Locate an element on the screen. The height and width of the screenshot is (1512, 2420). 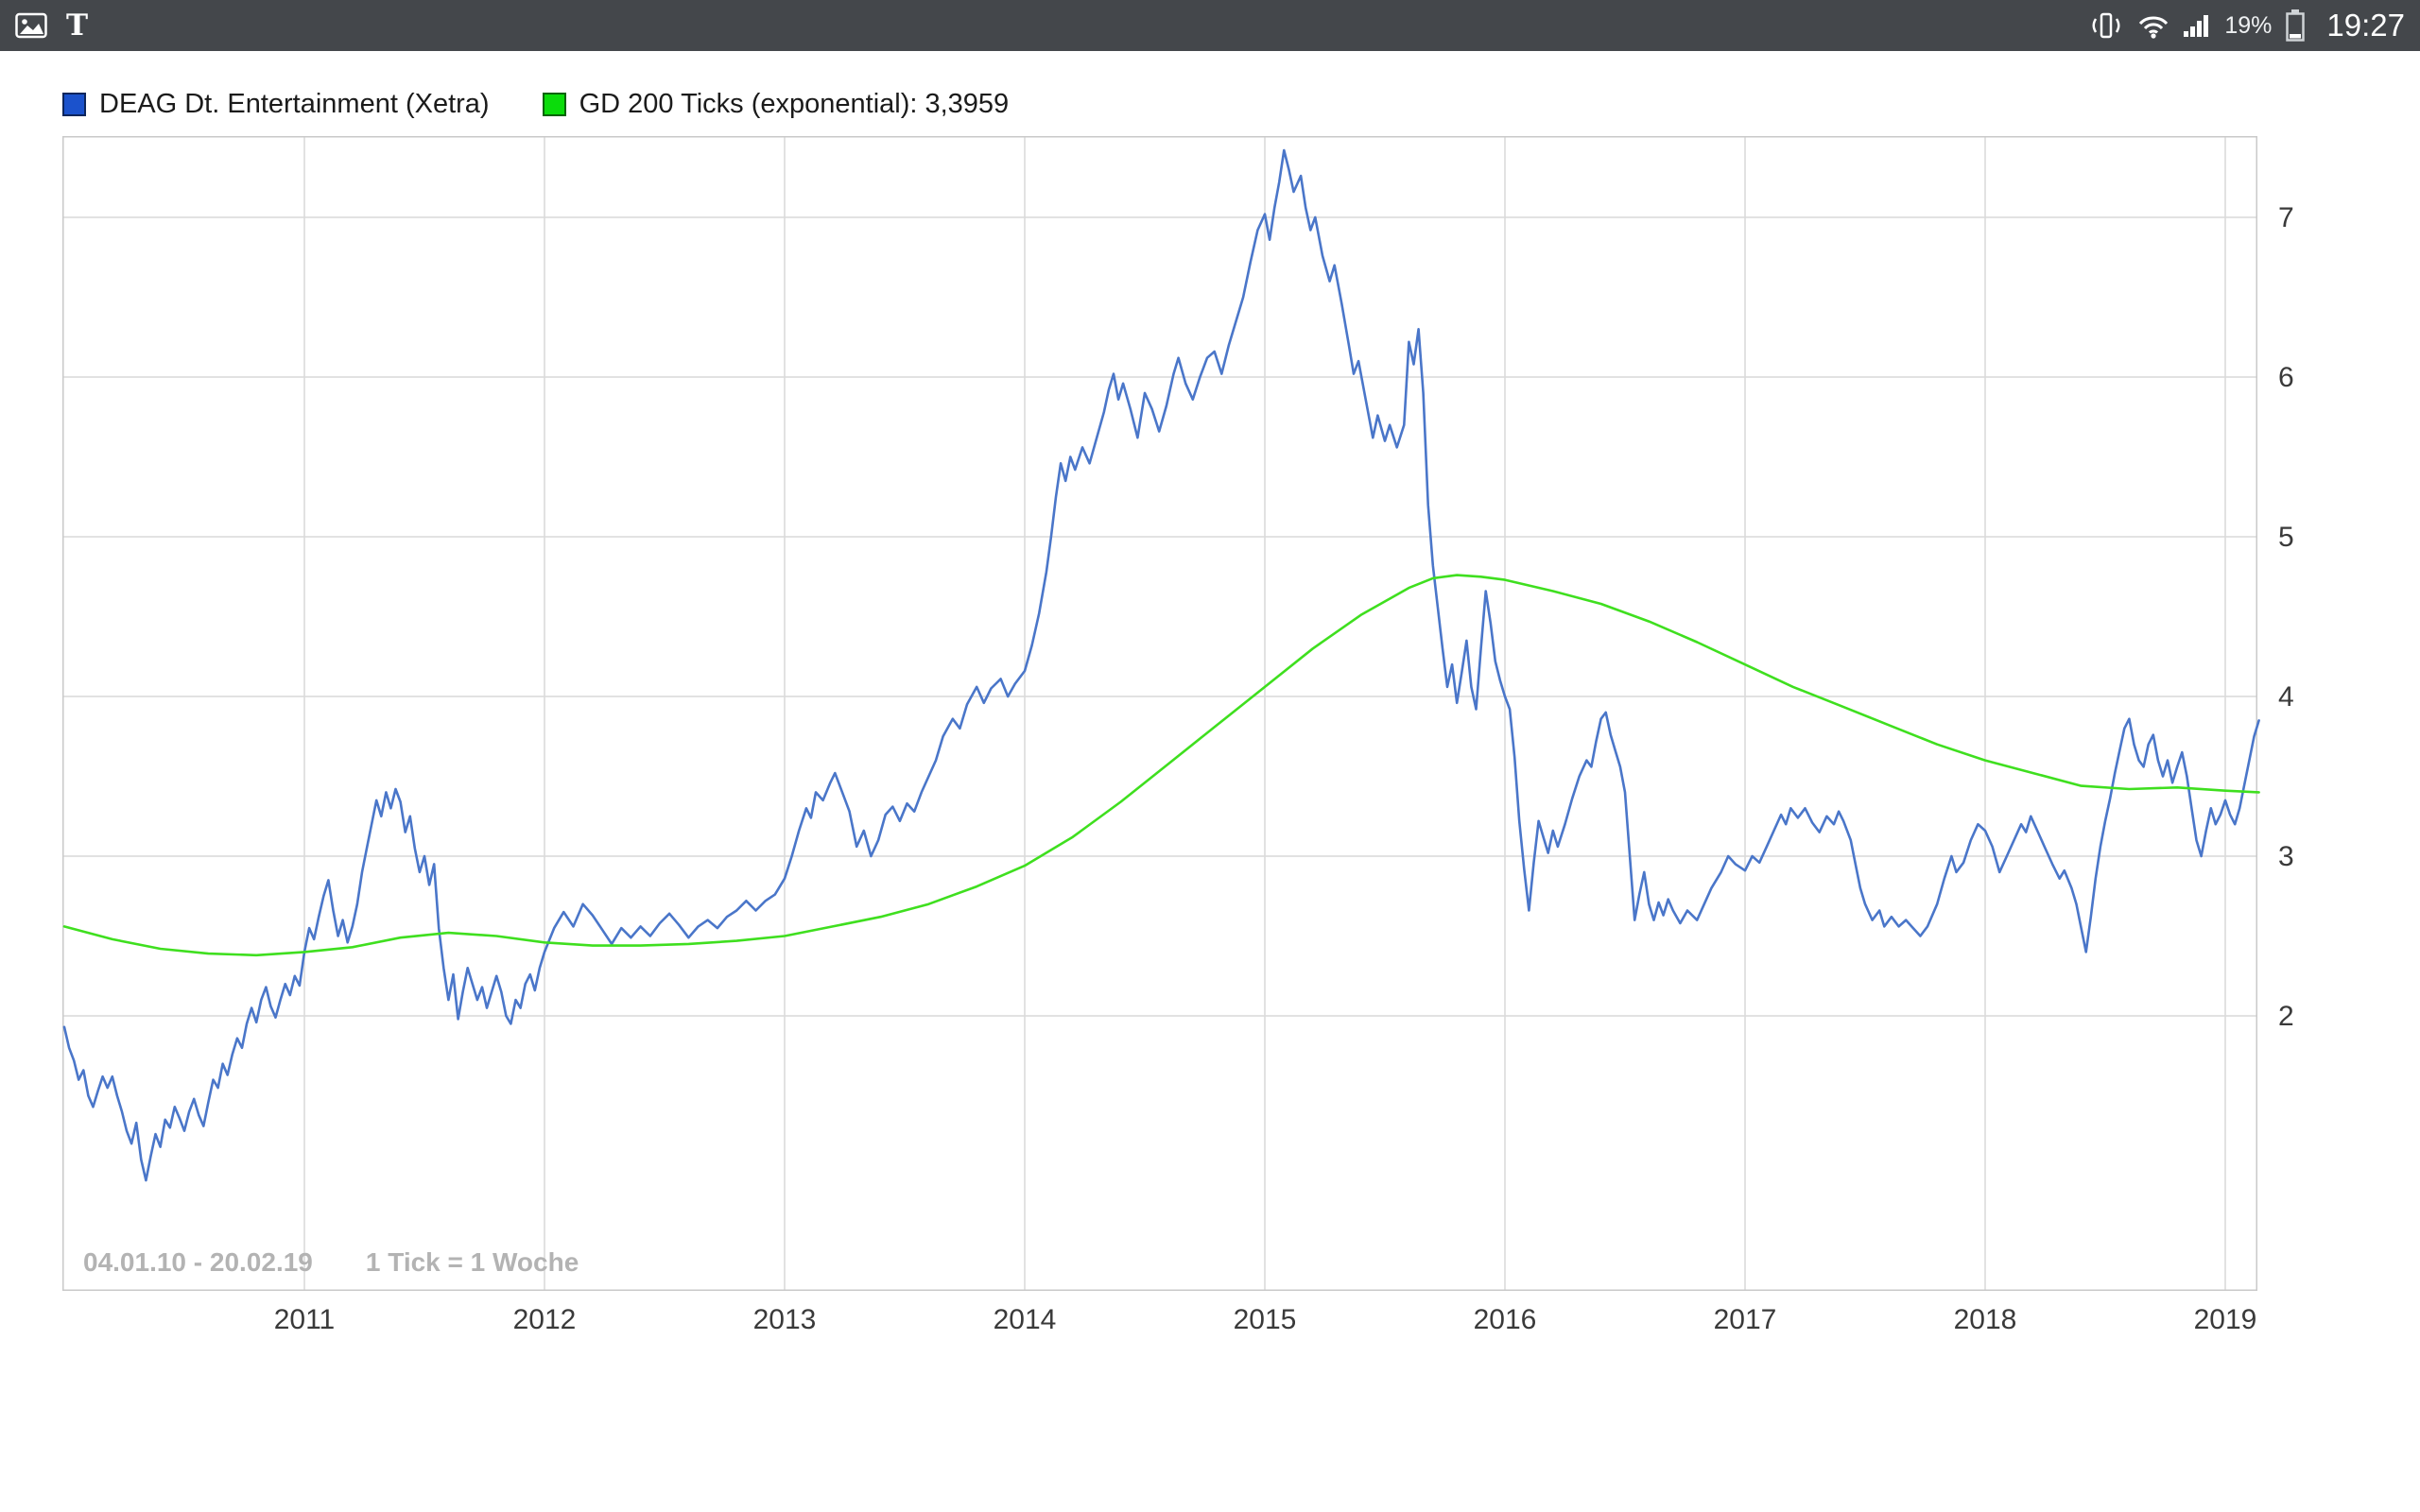
legend-swatch-blue is located at coordinates (74, 104).